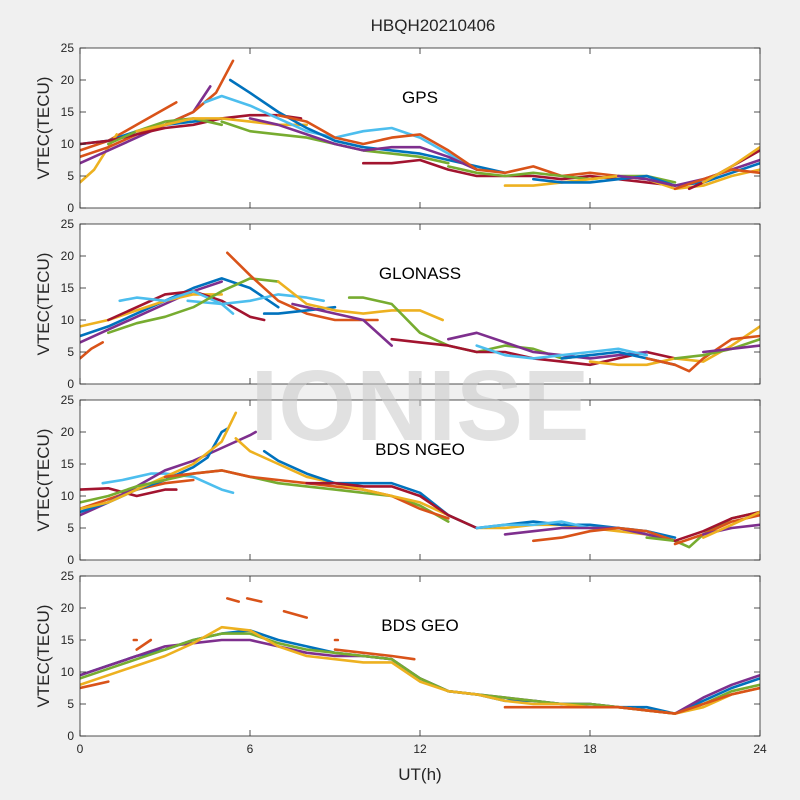  I want to click on figure-title: HBQH20210406, so click(433, 25).